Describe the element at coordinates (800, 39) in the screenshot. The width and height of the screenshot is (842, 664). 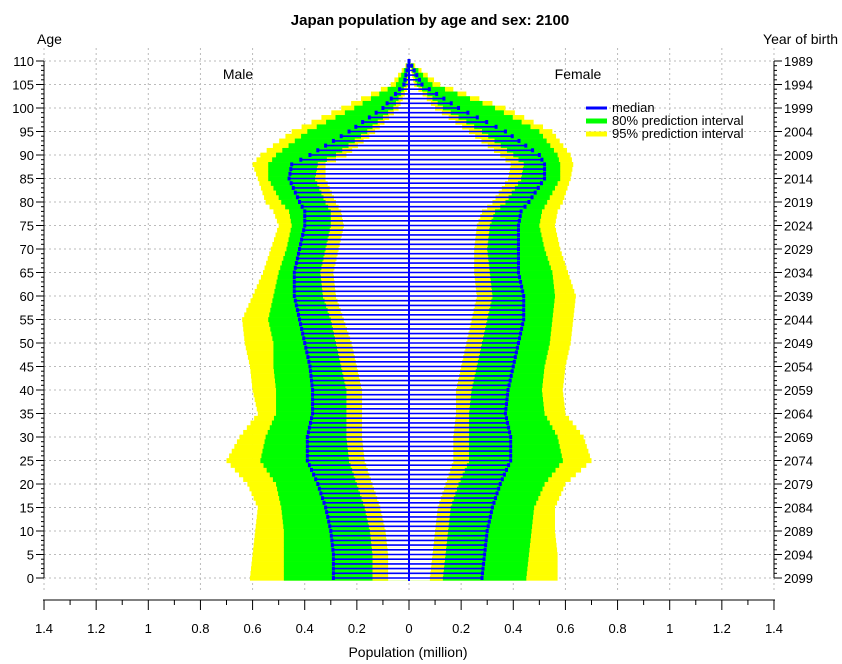
I see `right-axis-title: Year of birth` at that location.